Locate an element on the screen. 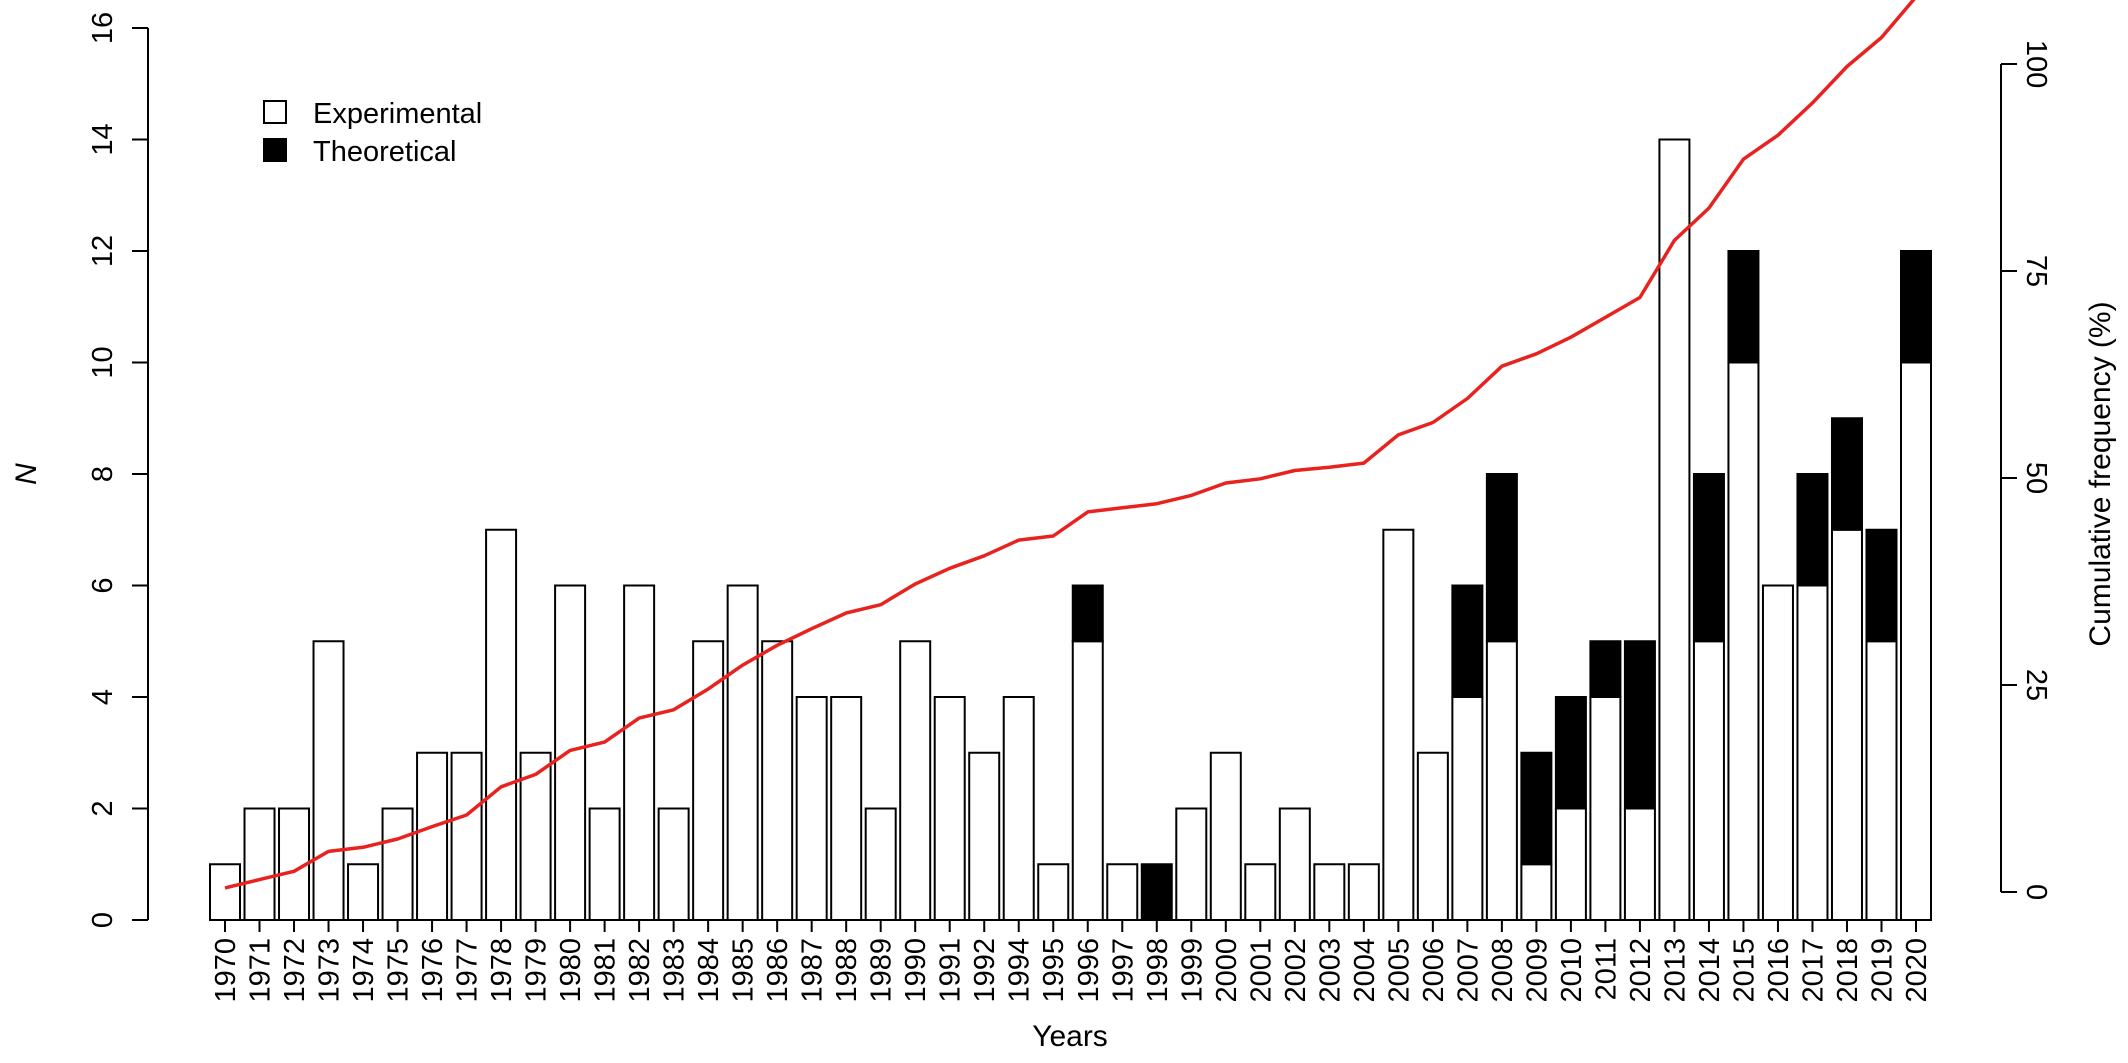 The height and width of the screenshot is (1063, 2128). x-tick-label-2009: 2009 is located at coordinates (1537, 970).